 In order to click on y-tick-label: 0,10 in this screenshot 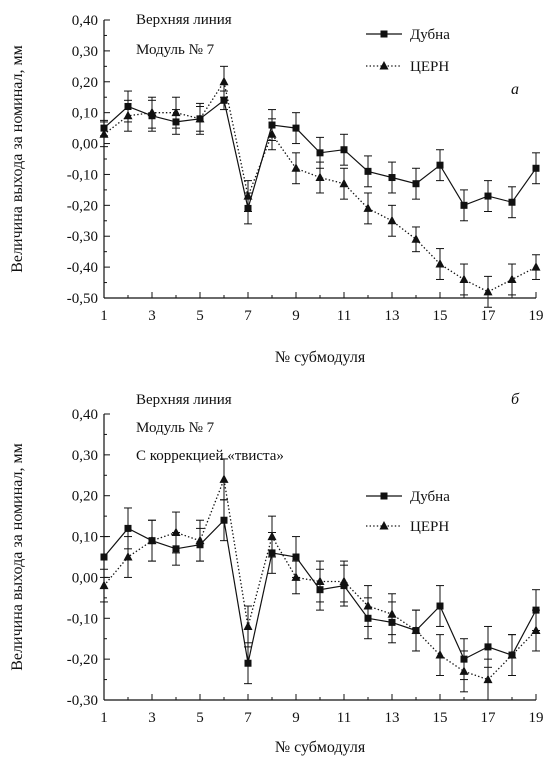, I will do `click(85, 114)`.